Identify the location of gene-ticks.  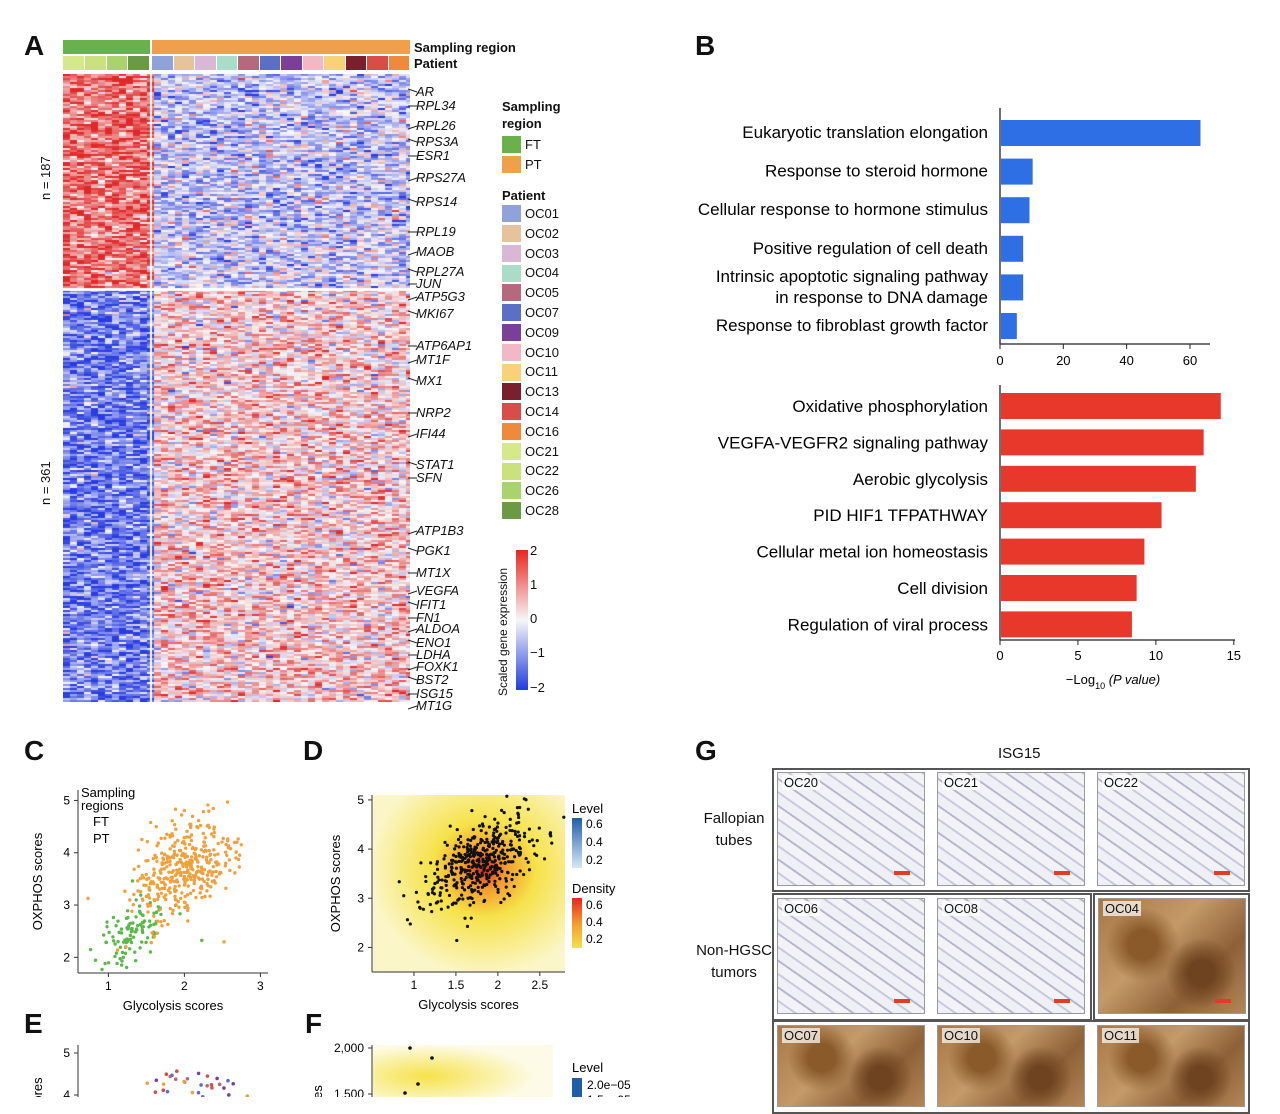
(413, 399).